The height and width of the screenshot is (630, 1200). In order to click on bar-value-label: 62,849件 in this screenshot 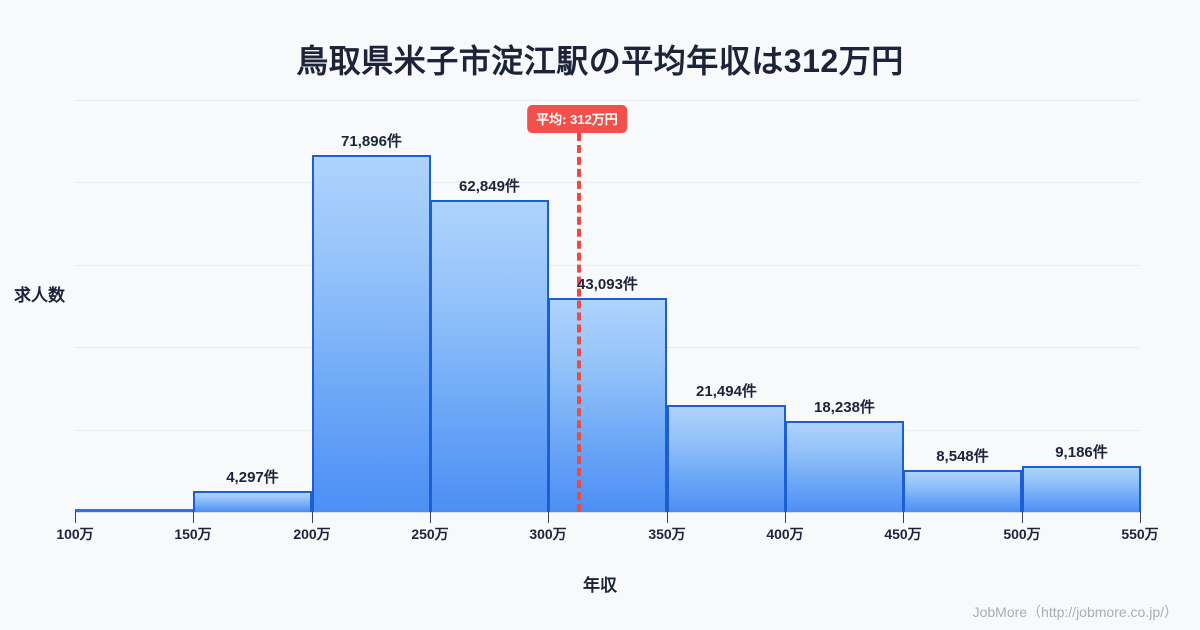, I will do `click(489, 186)`.